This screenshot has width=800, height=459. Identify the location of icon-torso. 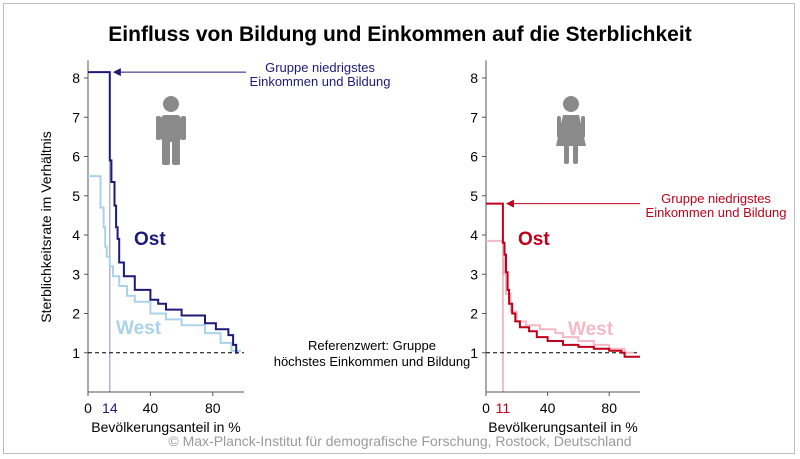
(171, 128).